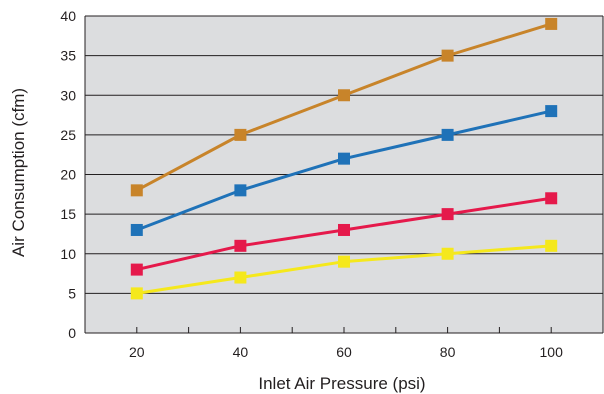 The height and width of the screenshot is (394, 604). What do you see at coordinates (68, 175) in the screenshot?
I see `y-tick-label: 20` at bounding box center [68, 175].